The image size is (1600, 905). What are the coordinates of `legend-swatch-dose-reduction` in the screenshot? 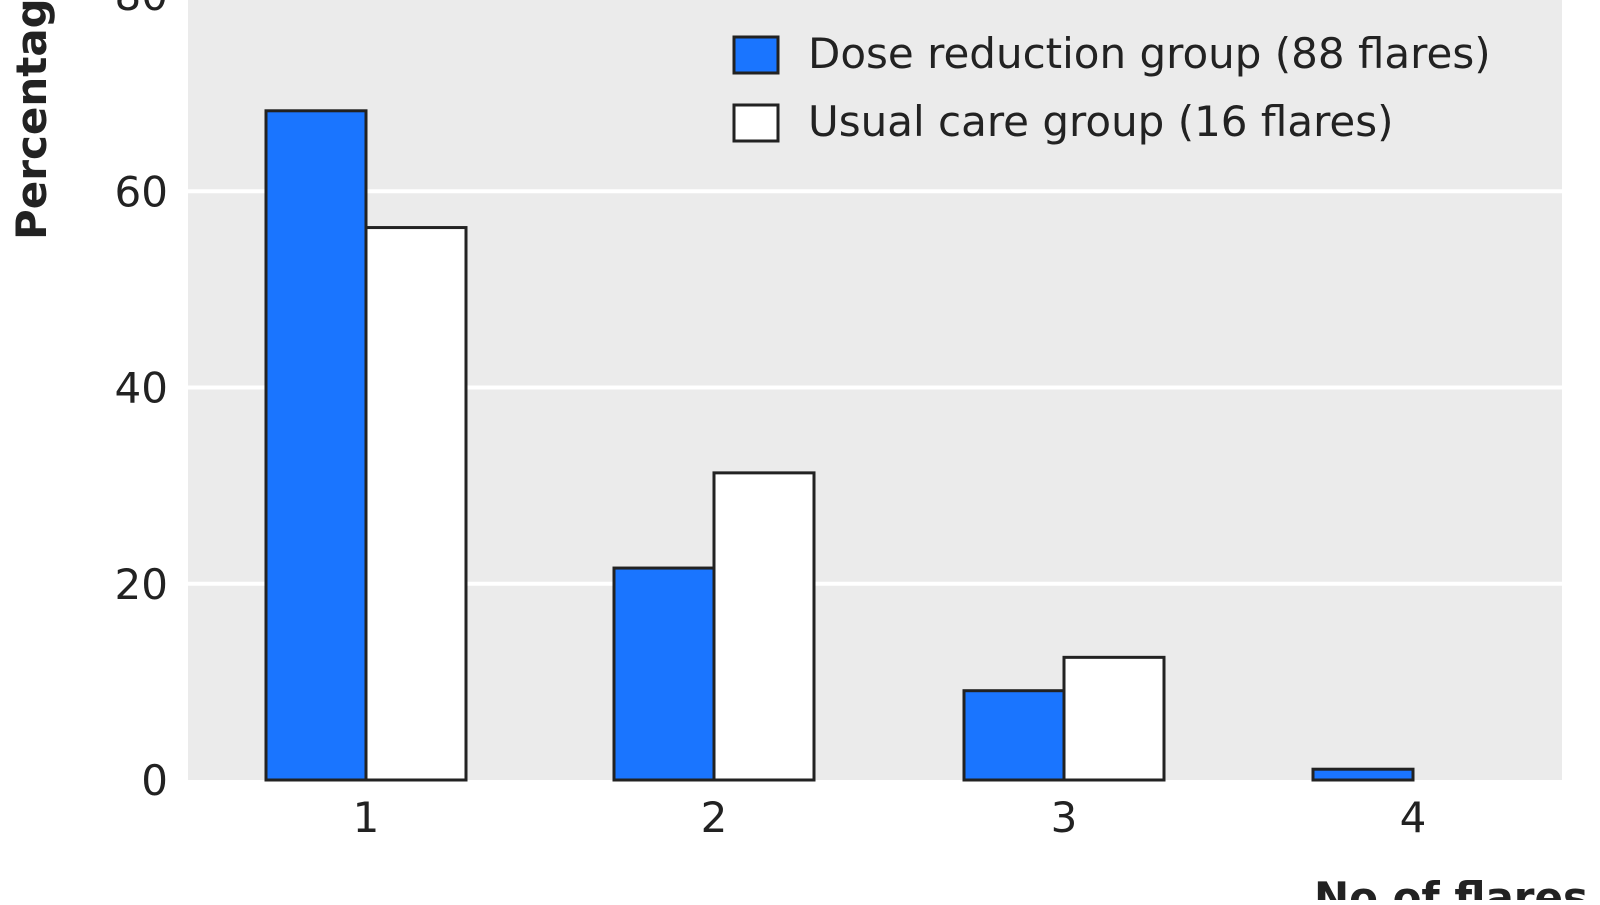 It's located at (756, 55).